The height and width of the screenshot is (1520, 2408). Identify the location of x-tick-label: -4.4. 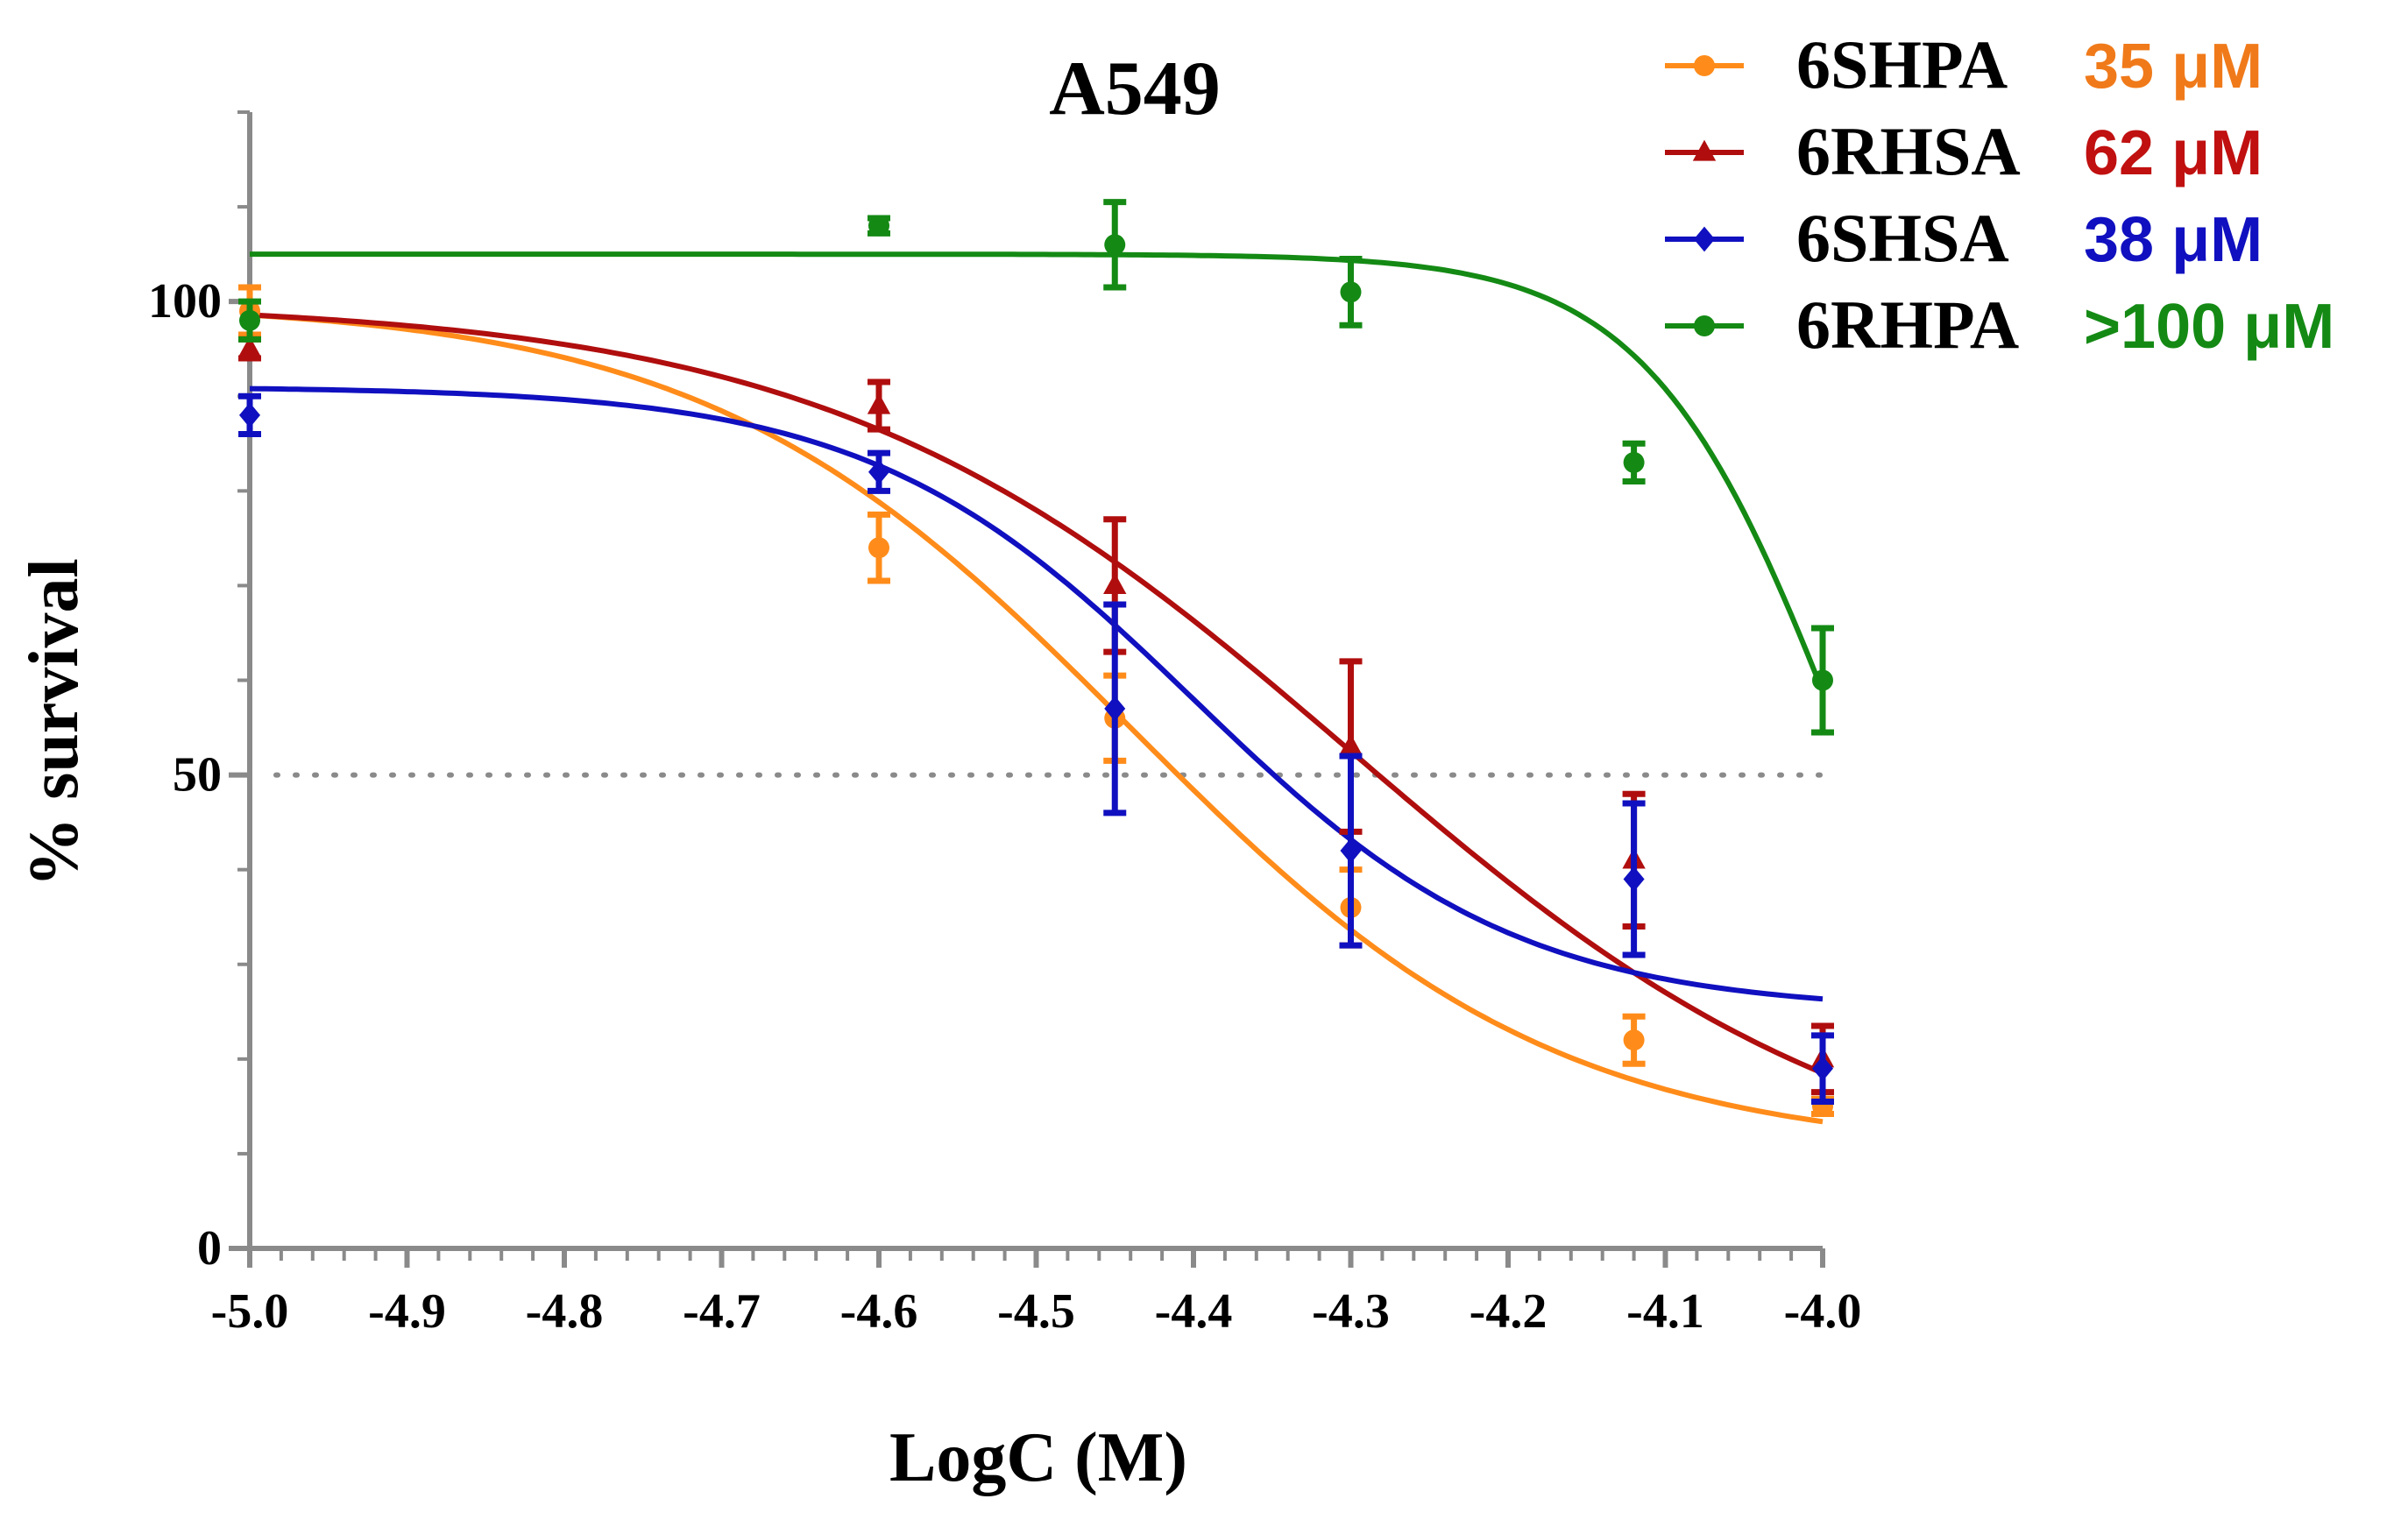
(1194, 1312).